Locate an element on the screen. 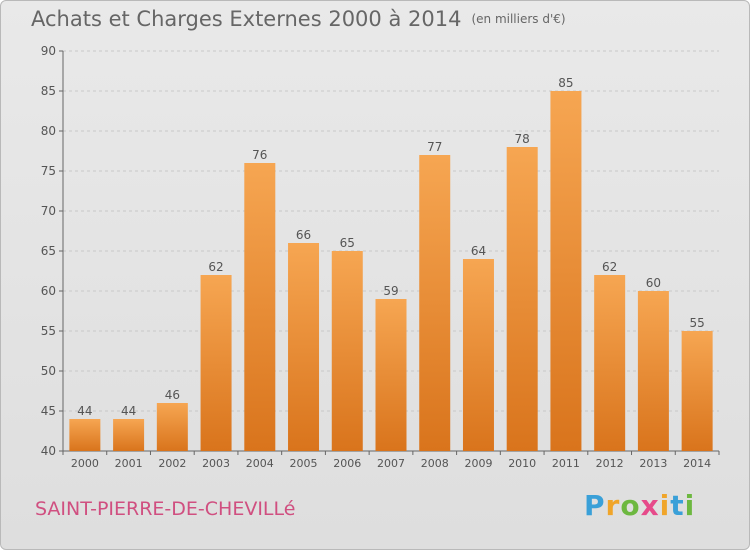 This screenshot has height=550, width=750. chart-unit: (en milliers d'€) is located at coordinates (518, 19).